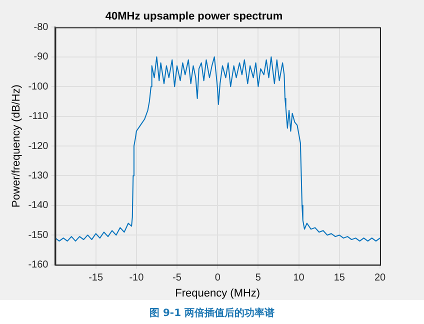 This screenshot has height=324, width=424. What do you see at coordinates (340, 278) in the screenshot?
I see `x-tick-label: 15` at bounding box center [340, 278].